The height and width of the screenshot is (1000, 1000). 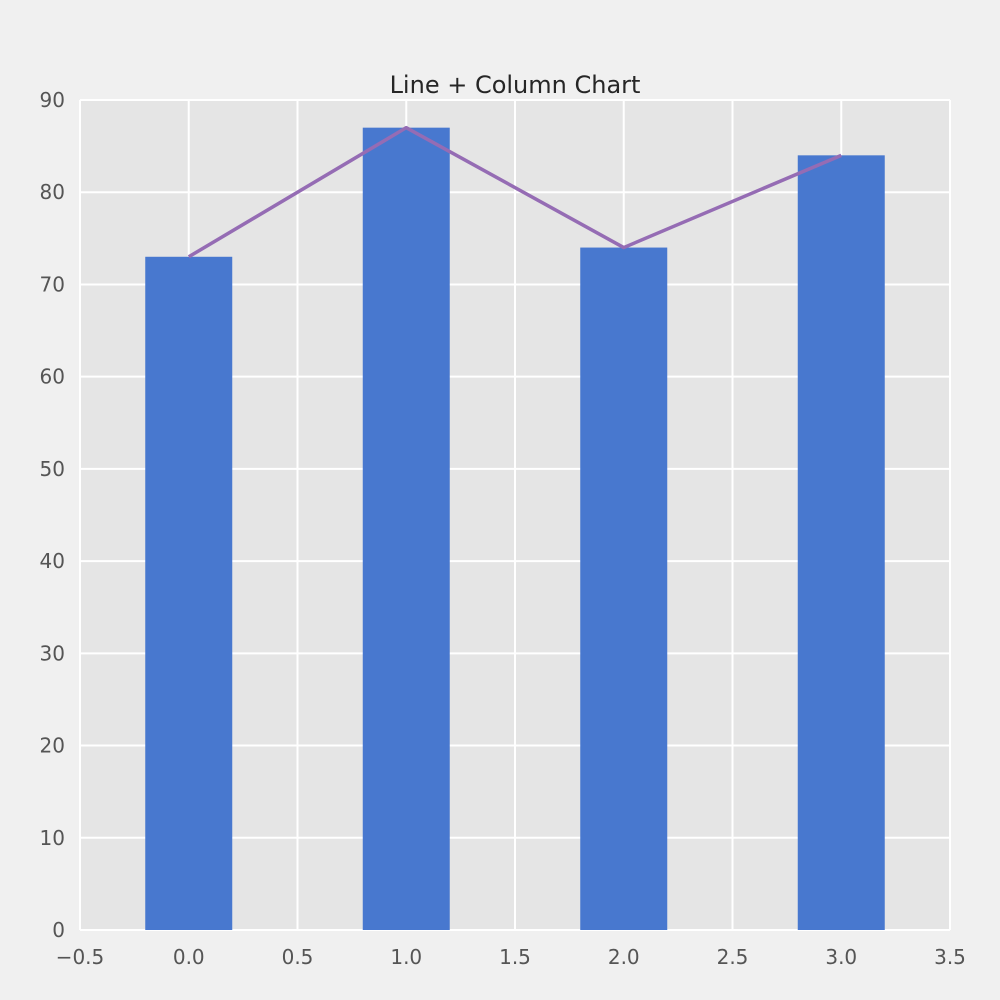 What do you see at coordinates (52, 377) in the screenshot?
I see `y-tick-label: 60` at bounding box center [52, 377].